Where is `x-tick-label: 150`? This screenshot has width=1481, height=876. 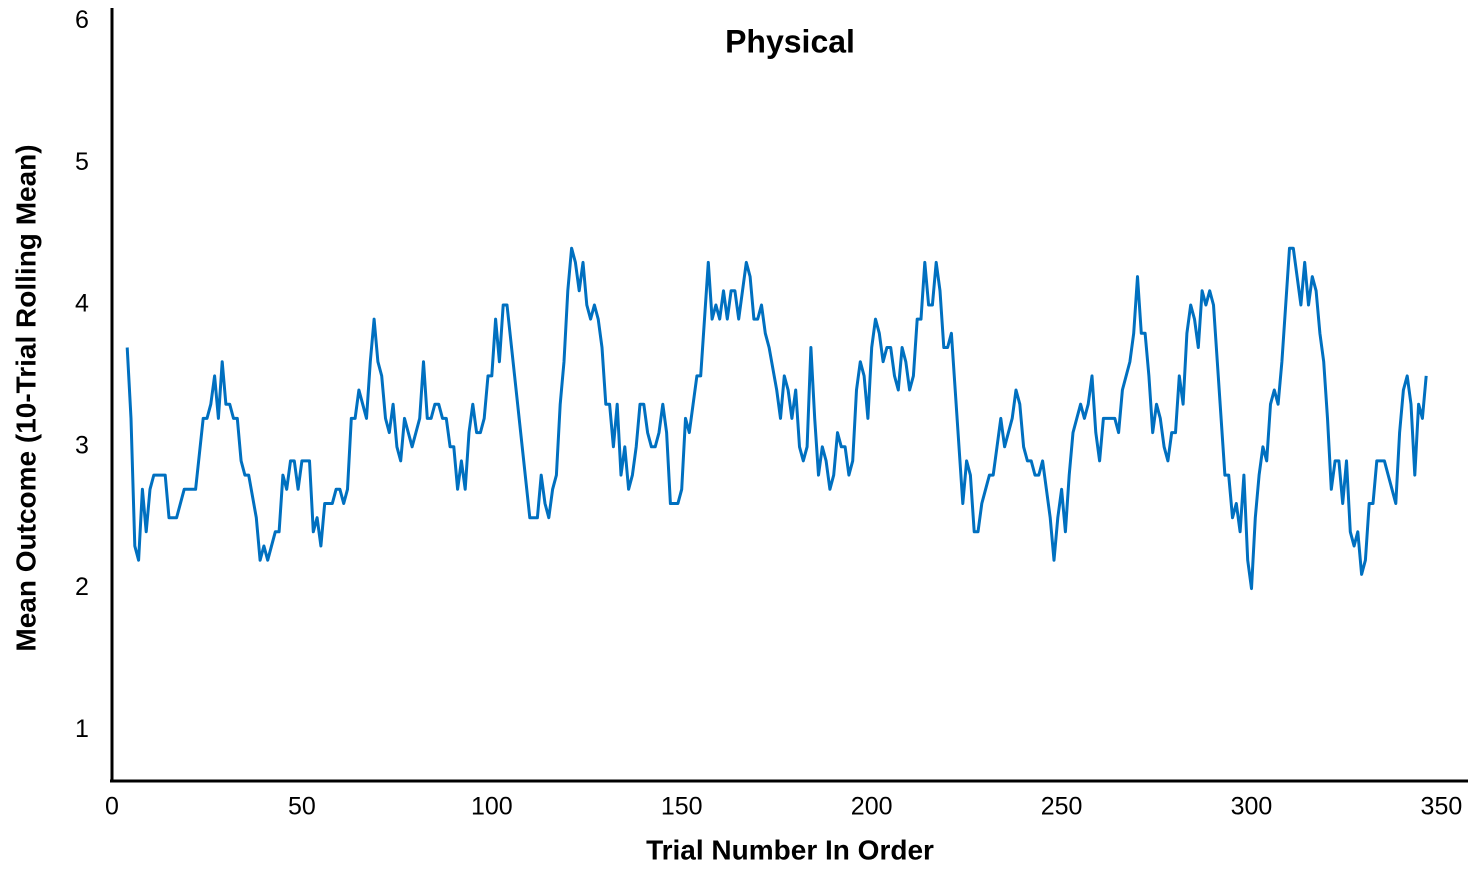
x-tick-label: 150 is located at coordinates (682, 807).